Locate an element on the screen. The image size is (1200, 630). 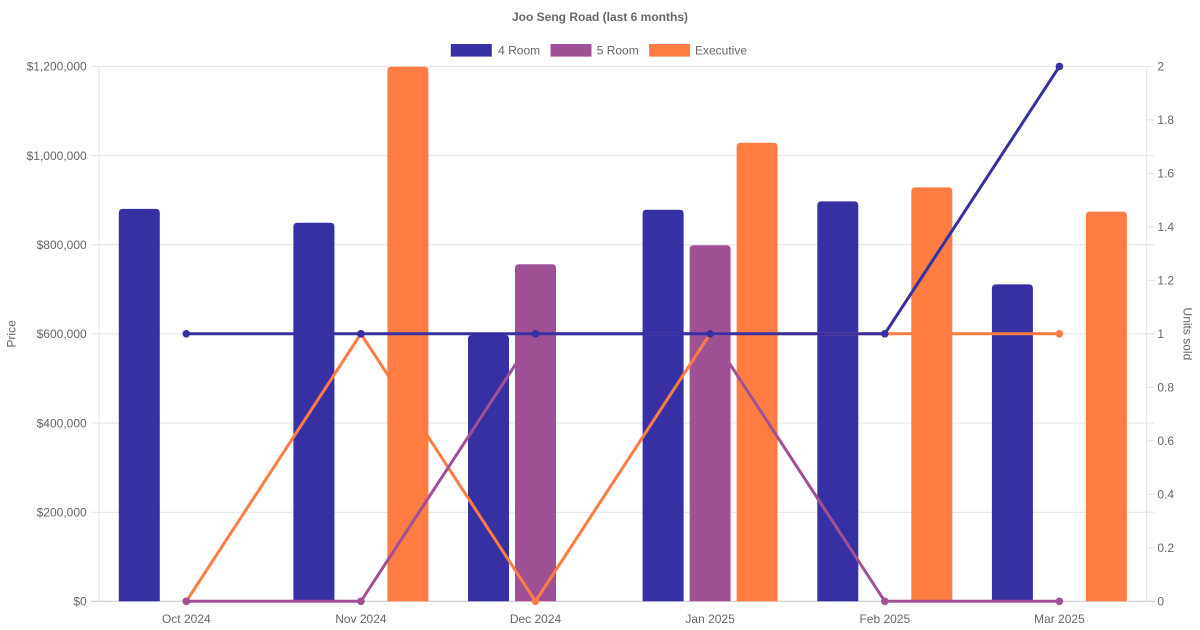
svg-text: Executive is located at coordinates (721, 51).